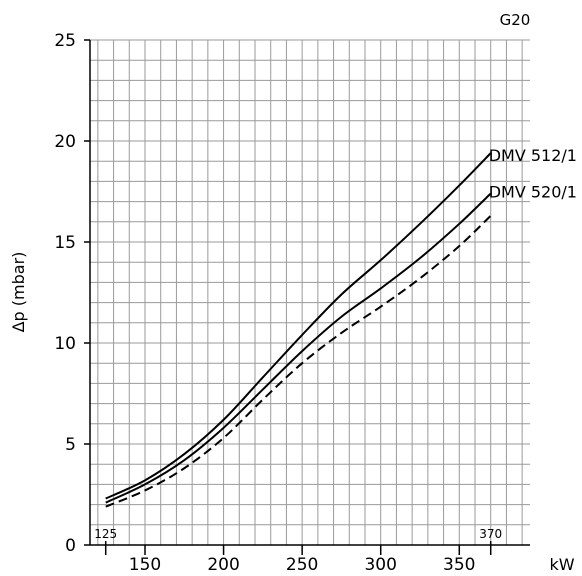 The width and height of the screenshot is (582, 576). What do you see at coordinates (65, 142) in the screenshot?
I see `y-tick-label: 20` at bounding box center [65, 142].